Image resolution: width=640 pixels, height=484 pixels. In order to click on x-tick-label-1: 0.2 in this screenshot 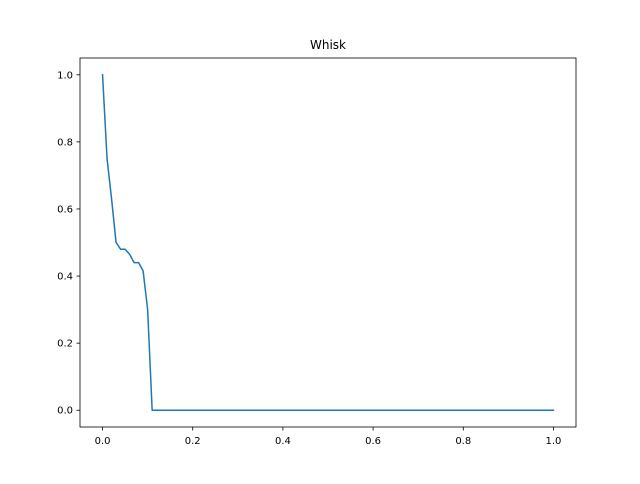, I will do `click(193, 441)`.